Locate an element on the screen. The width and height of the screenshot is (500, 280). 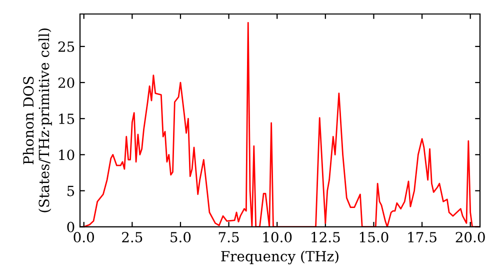
x-tick-label: 17.5 is located at coordinates (422, 237).